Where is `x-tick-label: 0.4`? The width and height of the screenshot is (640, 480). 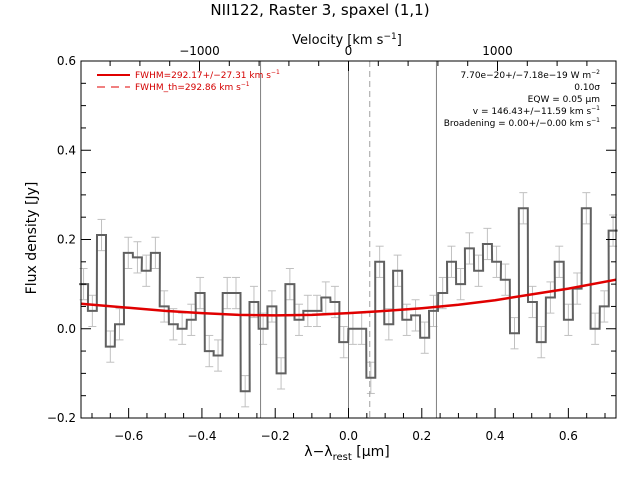 x-tick-label: 0.4 is located at coordinates (495, 436).